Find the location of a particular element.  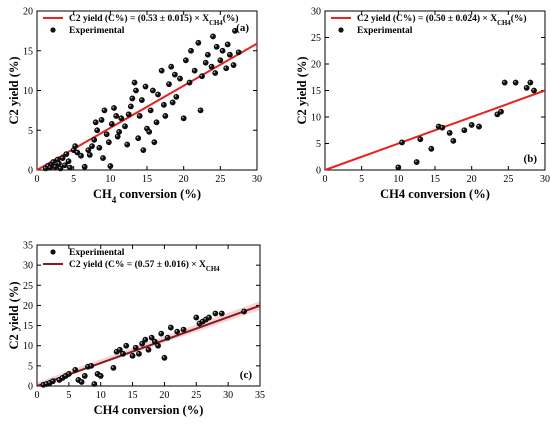

x-tick-label: 35 is located at coordinates (260, 395).